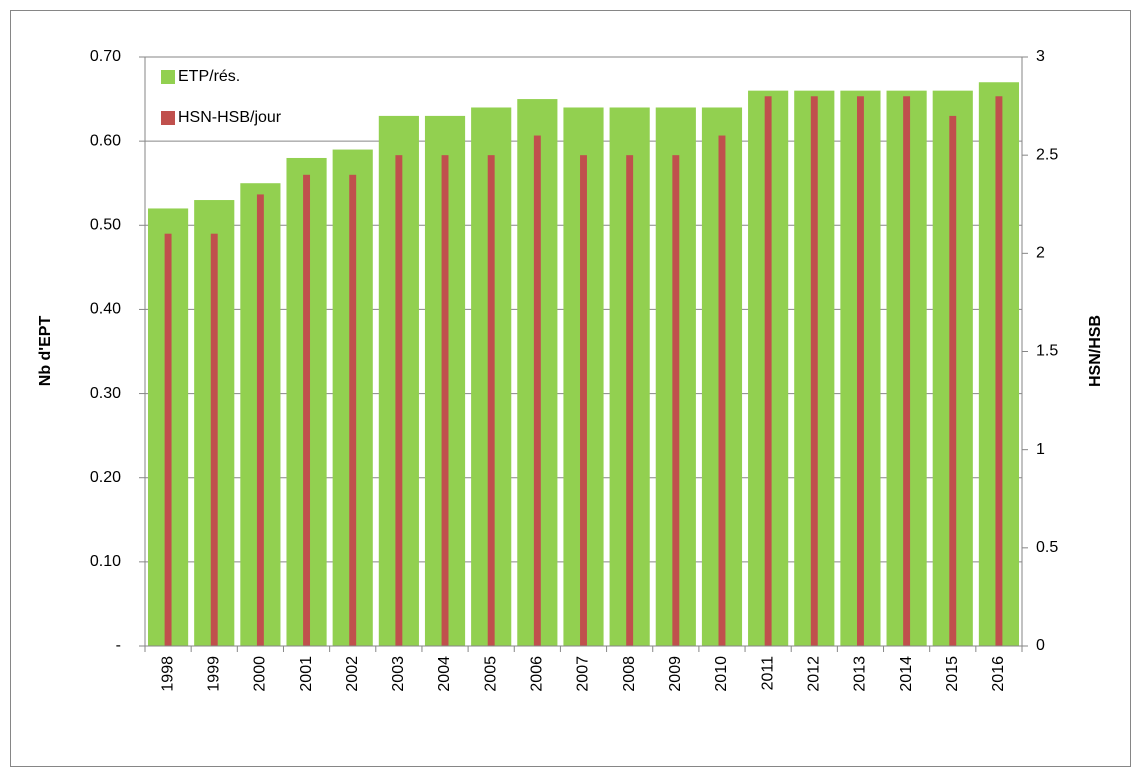 The image size is (1141, 777). What do you see at coordinates (230, 117) in the screenshot?
I see `legend-label: HSN-HSB/jour` at bounding box center [230, 117].